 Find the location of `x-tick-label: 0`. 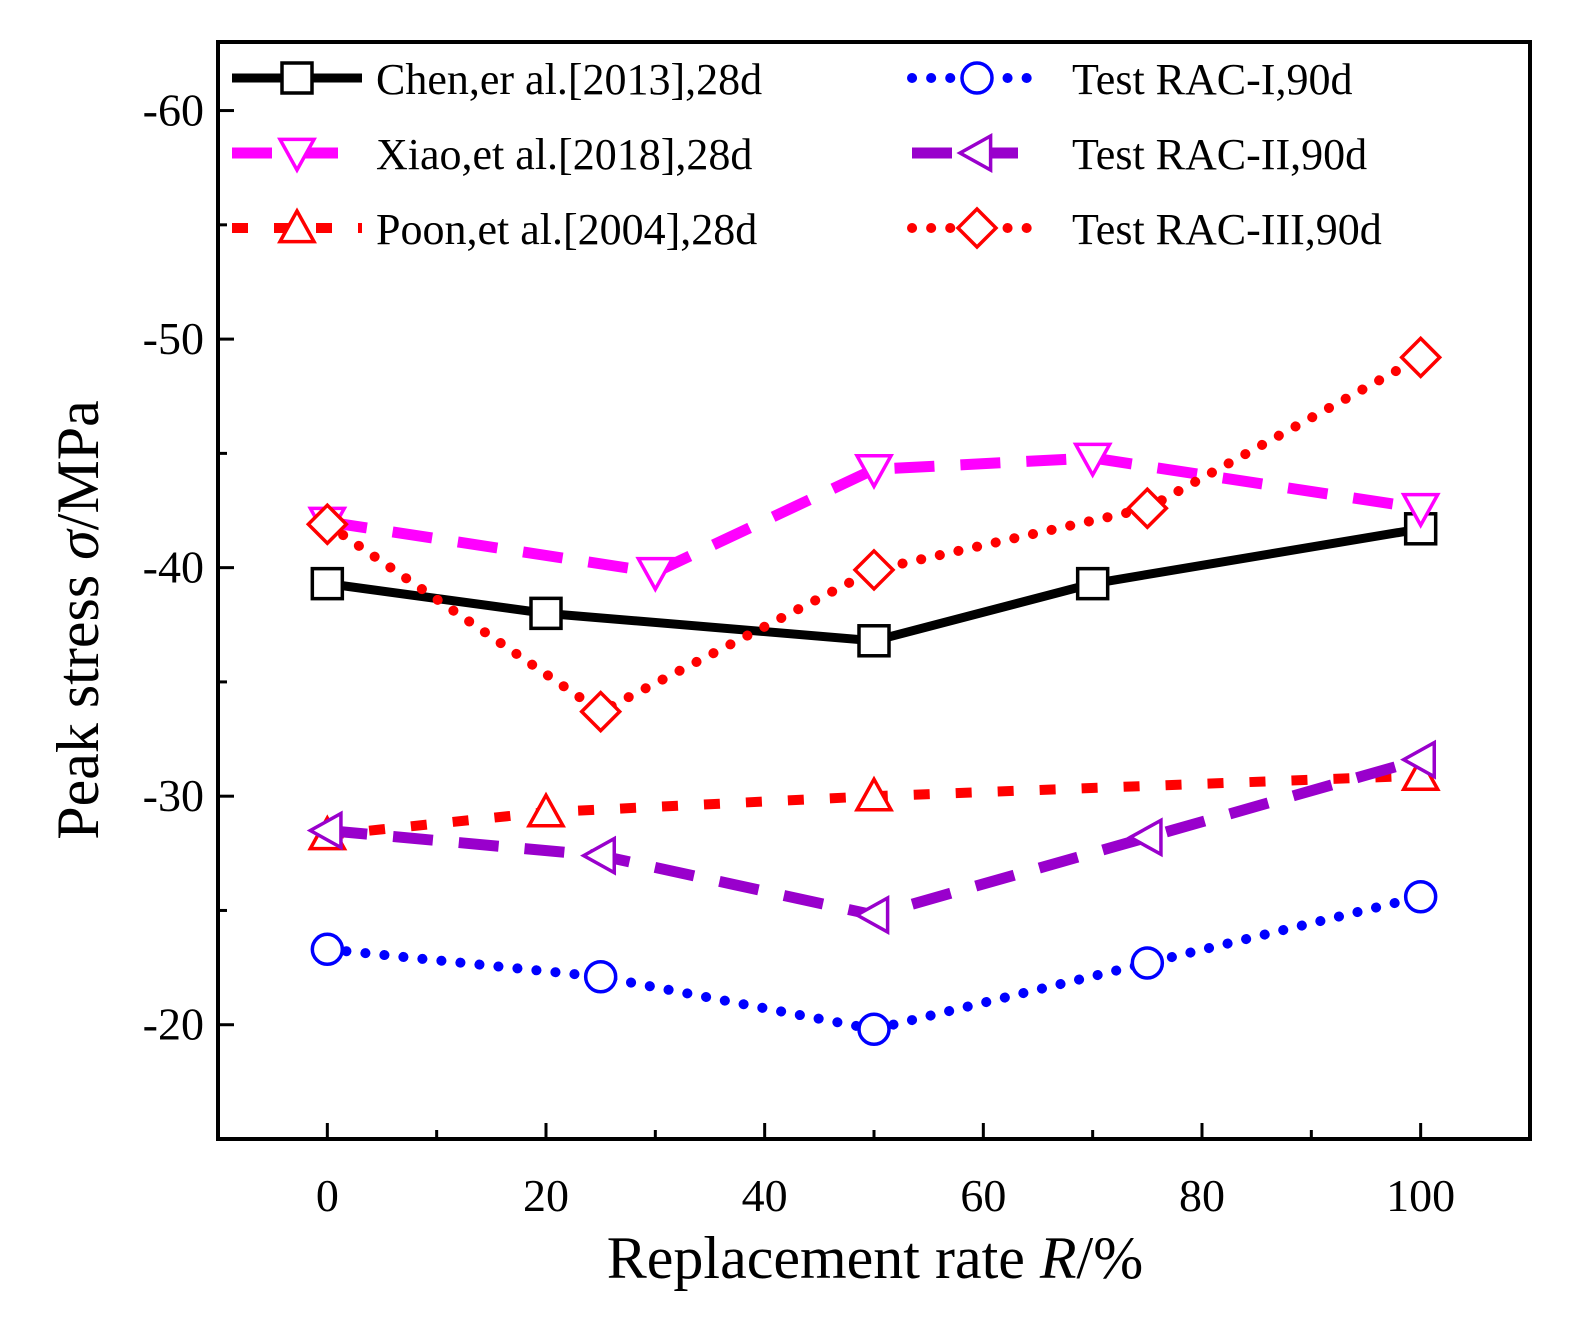

x-tick-label: 0 is located at coordinates (327, 1195).